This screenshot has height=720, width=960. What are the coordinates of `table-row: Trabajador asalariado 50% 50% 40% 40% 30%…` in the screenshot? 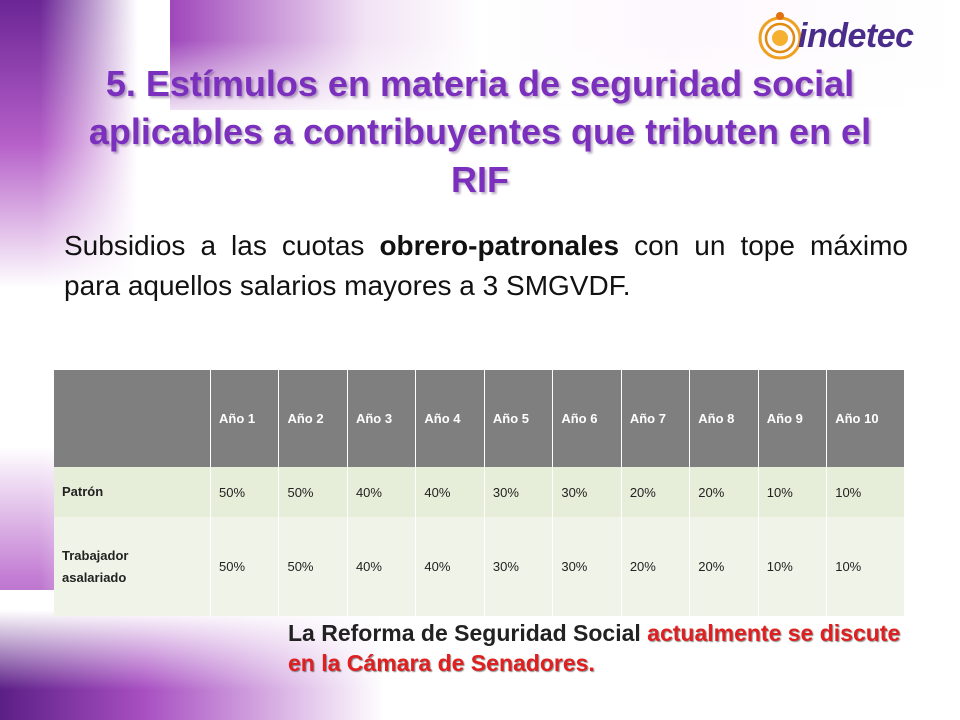 It's located at (479, 566).